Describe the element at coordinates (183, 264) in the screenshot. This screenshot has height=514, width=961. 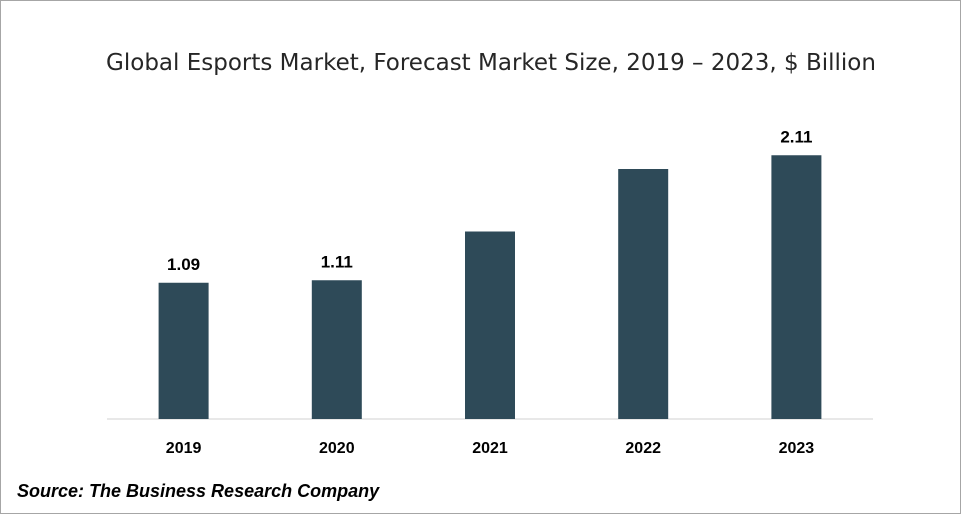
I see `data-label-2019: 1.09` at that location.